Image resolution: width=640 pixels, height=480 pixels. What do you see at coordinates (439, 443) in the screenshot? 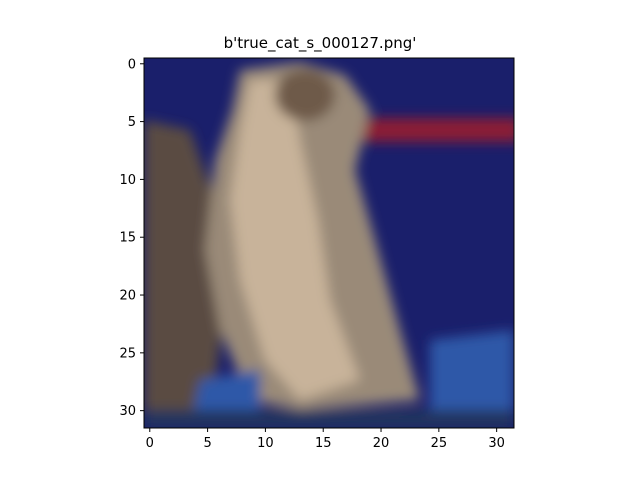
I see `x-tick-label: 25` at bounding box center [439, 443].